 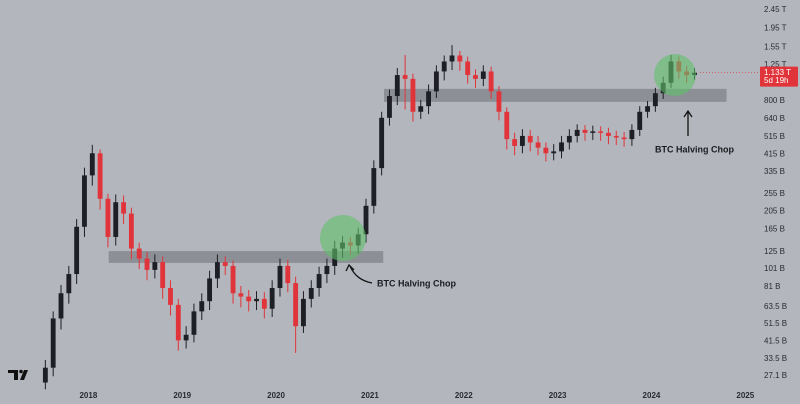 What do you see at coordinates (464, 395) in the screenshot?
I see `x-tick-label: 2022` at bounding box center [464, 395].